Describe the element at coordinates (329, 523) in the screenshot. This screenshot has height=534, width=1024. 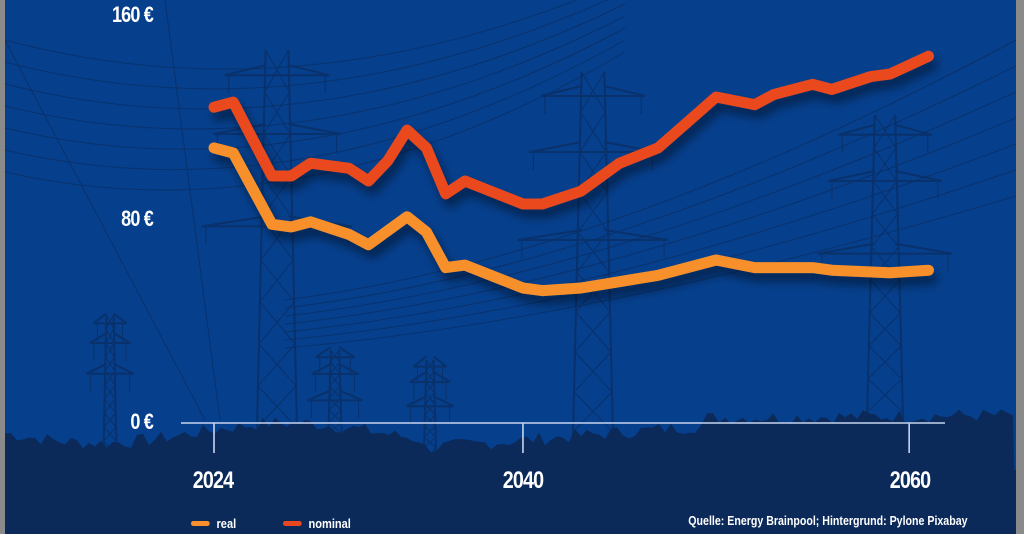
I see `legend-label-nominal: nominal` at that location.